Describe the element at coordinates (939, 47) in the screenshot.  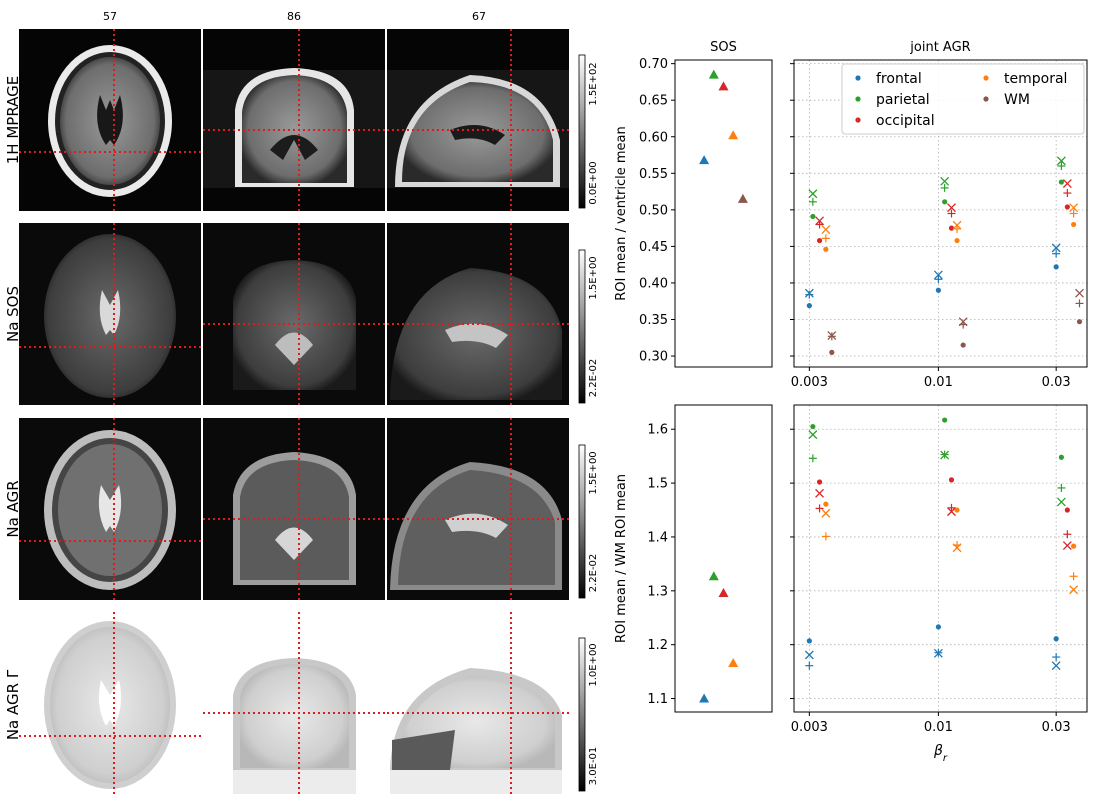
I see `chart-title: joint AGR` at that location.